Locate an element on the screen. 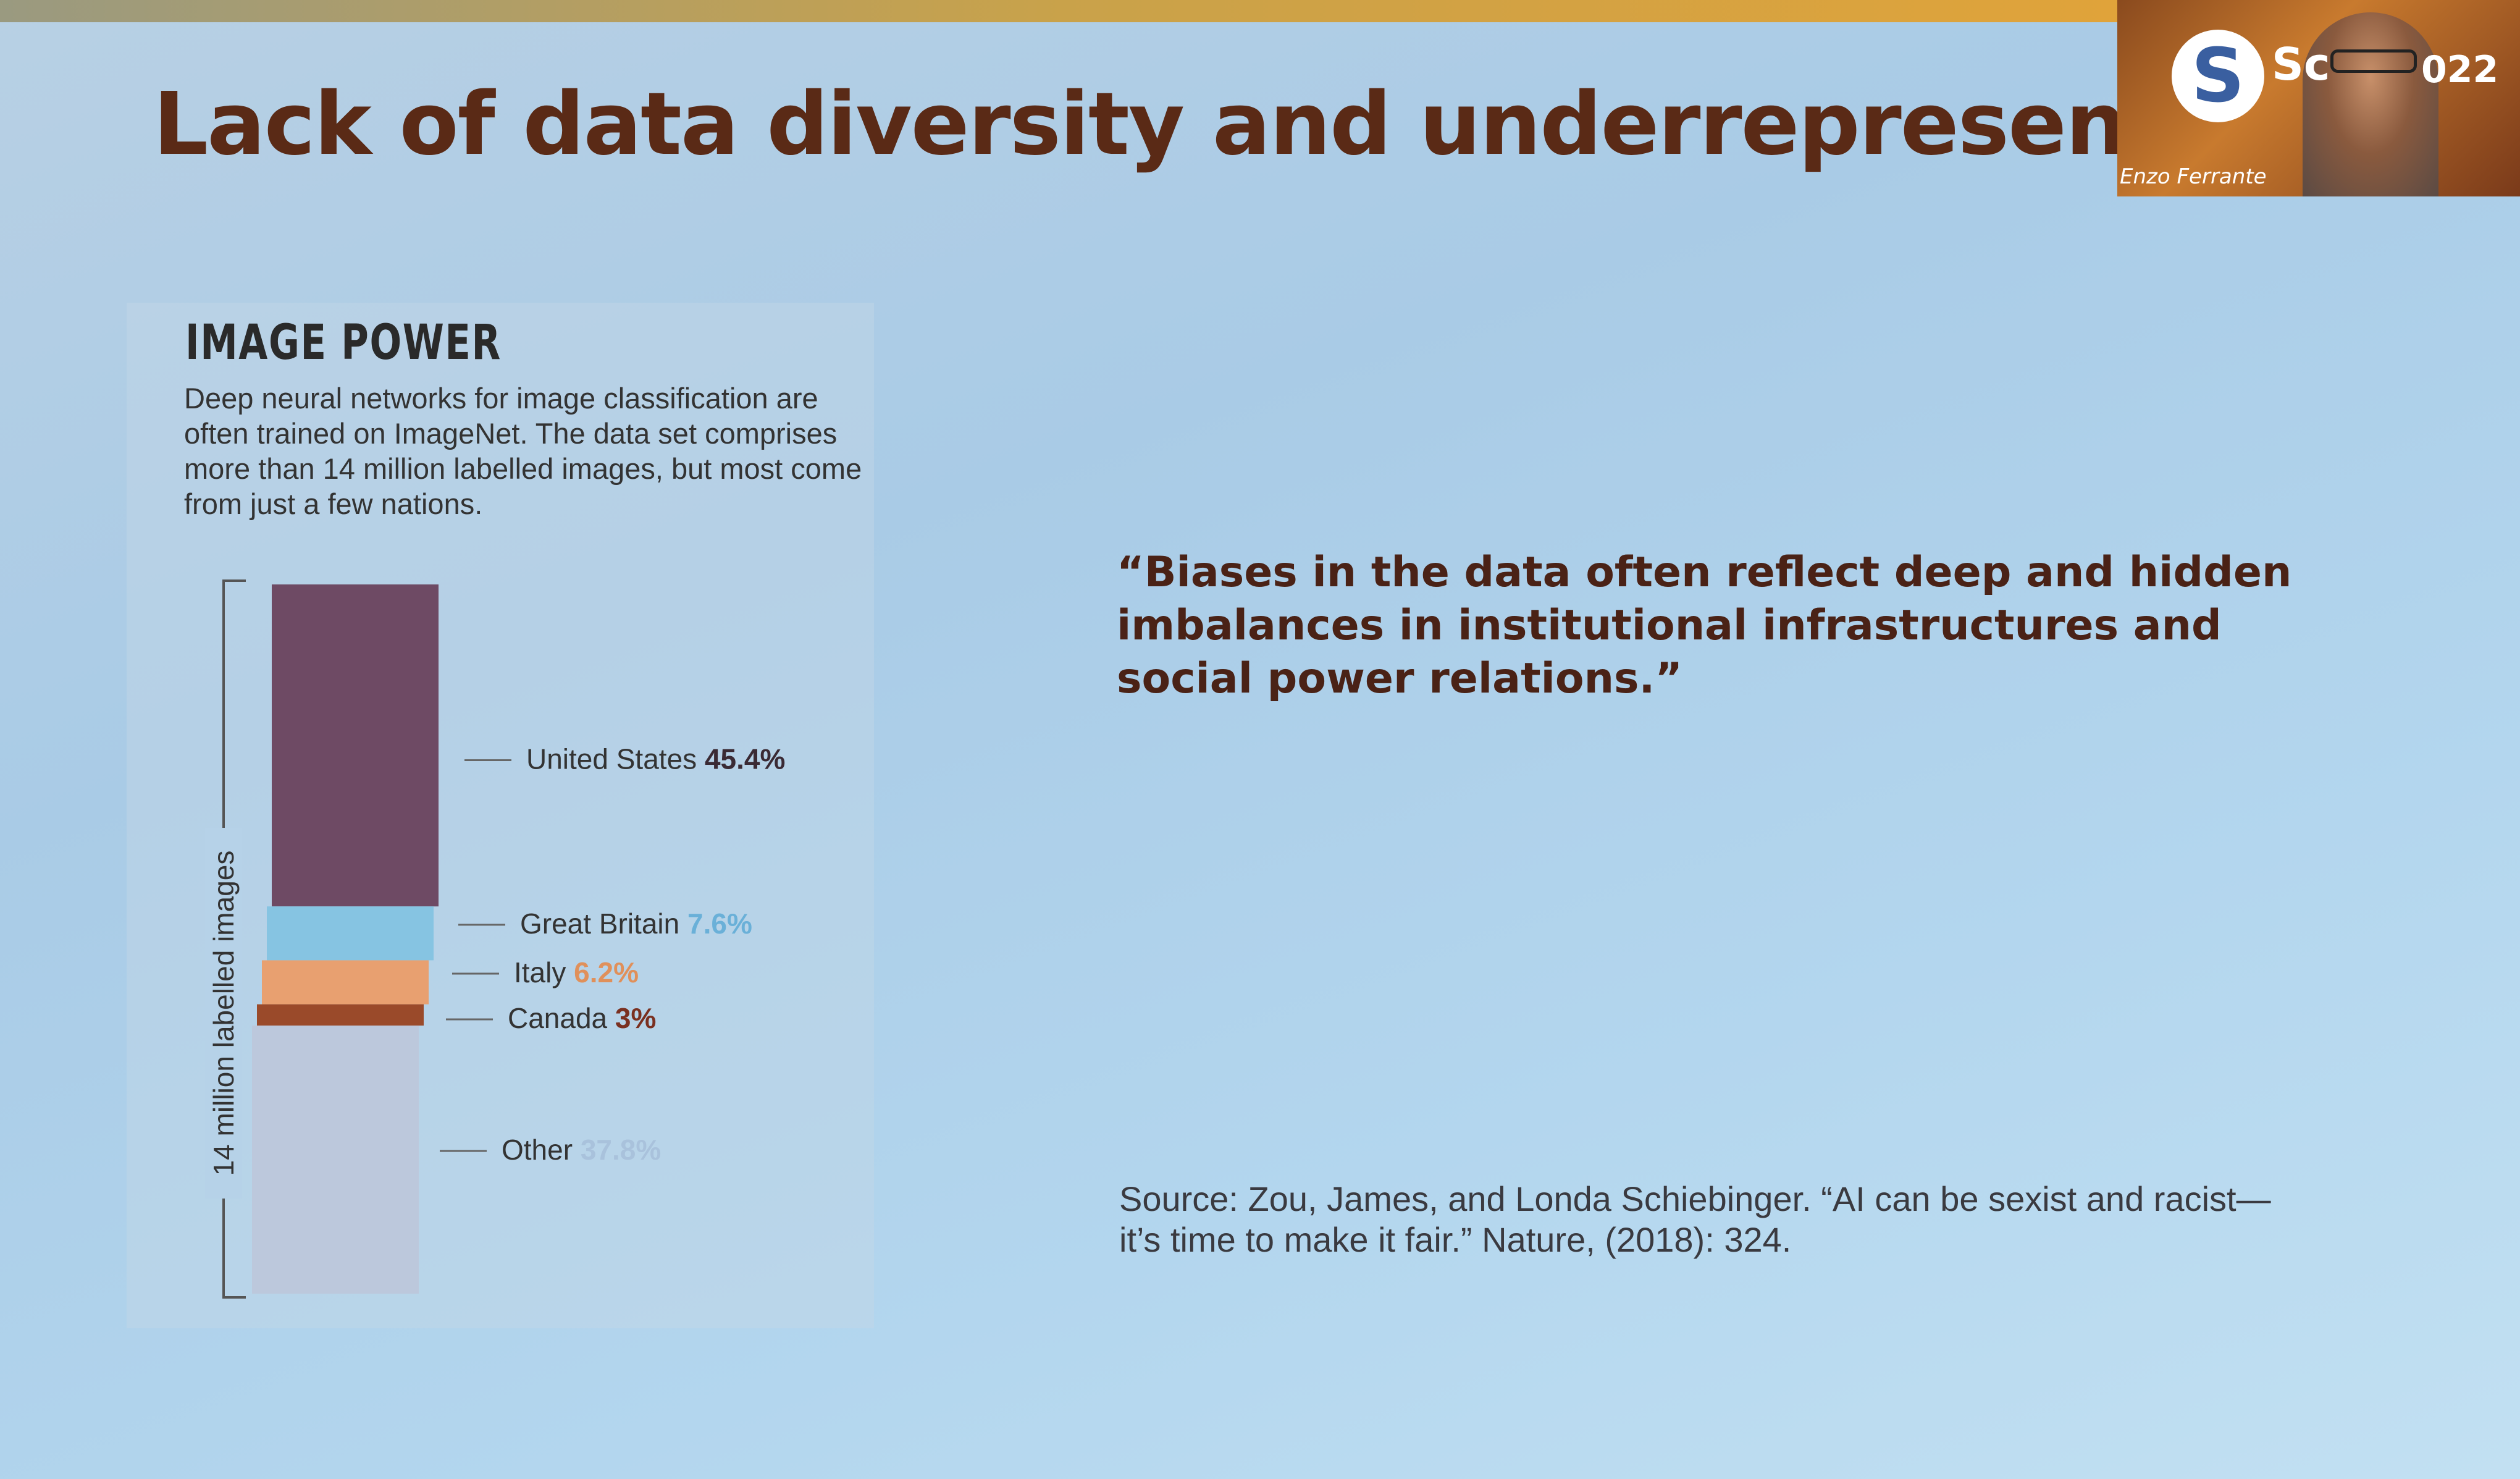 This screenshot has height=1479, width=2520. axis-label-background is located at coordinates (224, 1014).